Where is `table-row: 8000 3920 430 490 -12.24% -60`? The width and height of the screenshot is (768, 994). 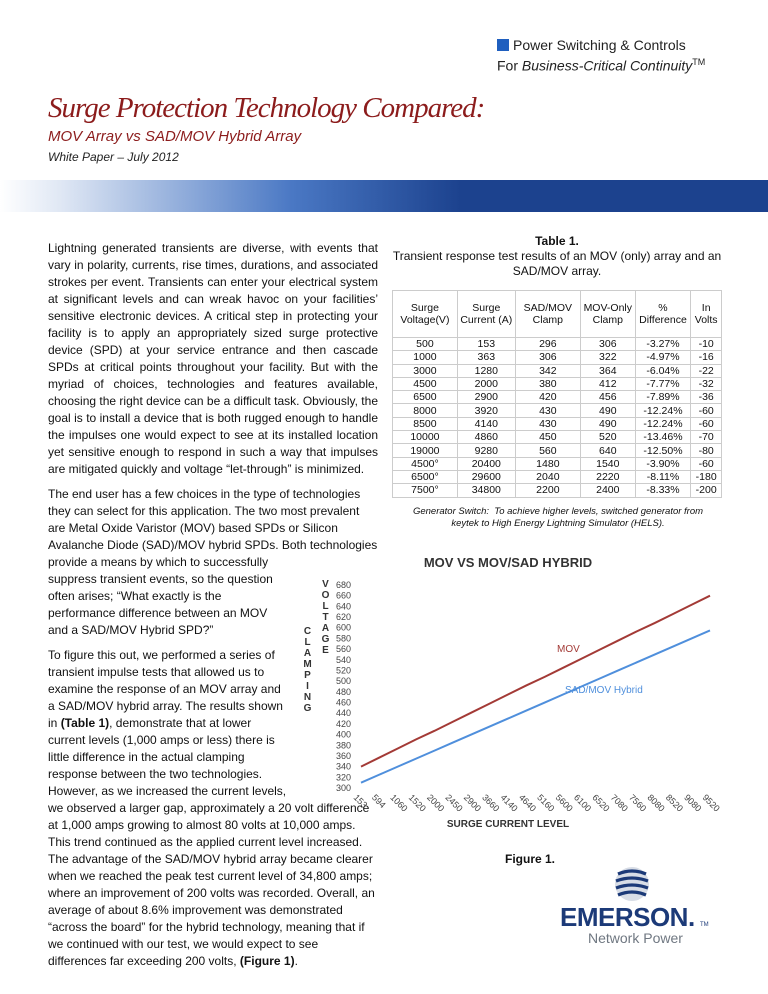
table-row: 8000 3920 430 490 -12.24% -60 is located at coordinates (557, 410).